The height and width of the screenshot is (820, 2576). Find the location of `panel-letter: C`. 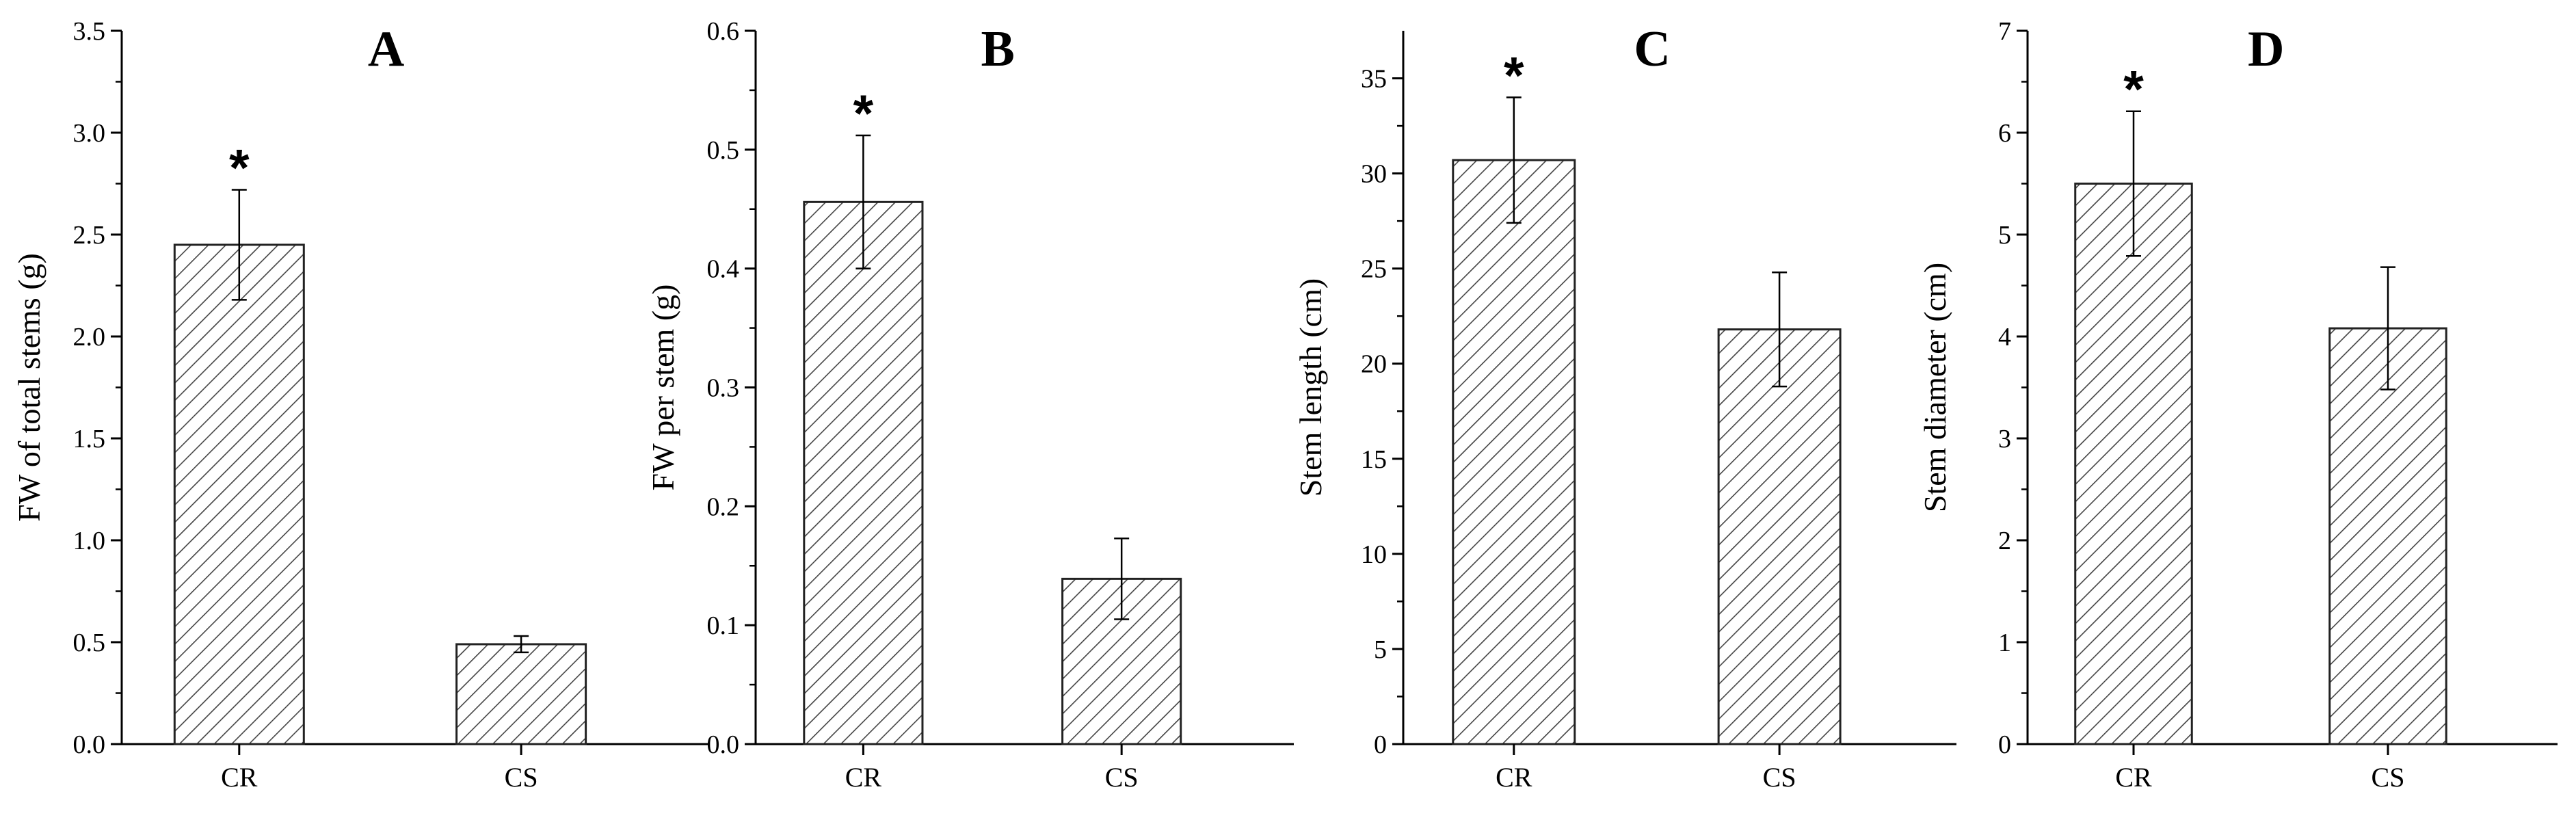

panel-letter: C is located at coordinates (1652, 49).